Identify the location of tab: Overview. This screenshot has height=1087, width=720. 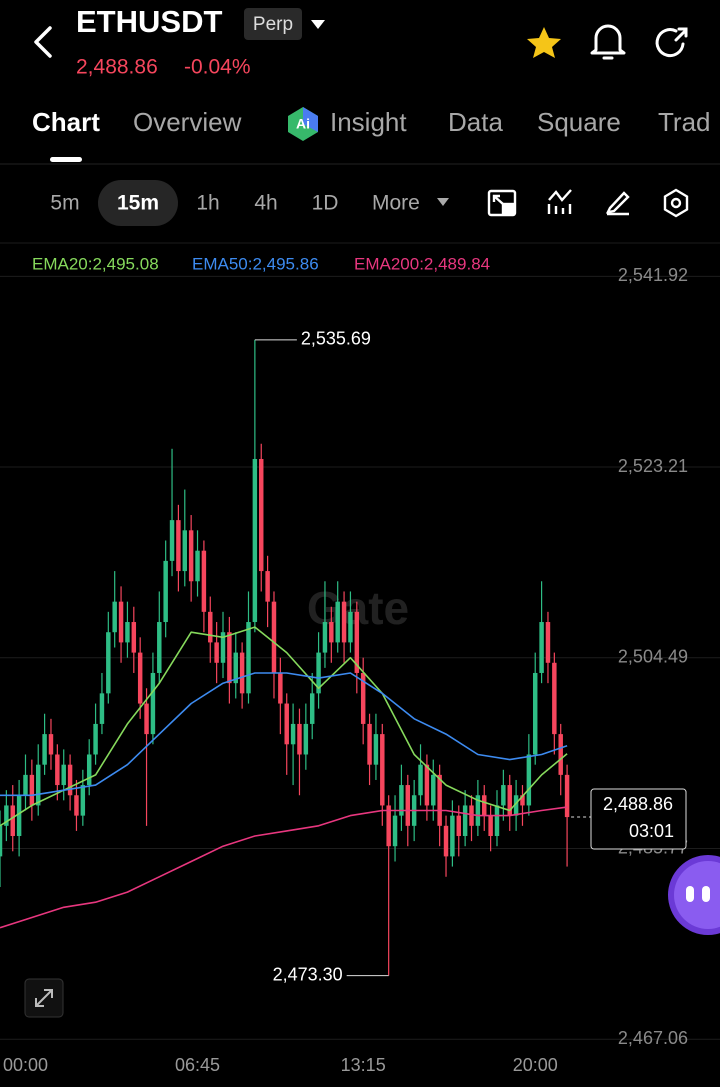
(187, 122).